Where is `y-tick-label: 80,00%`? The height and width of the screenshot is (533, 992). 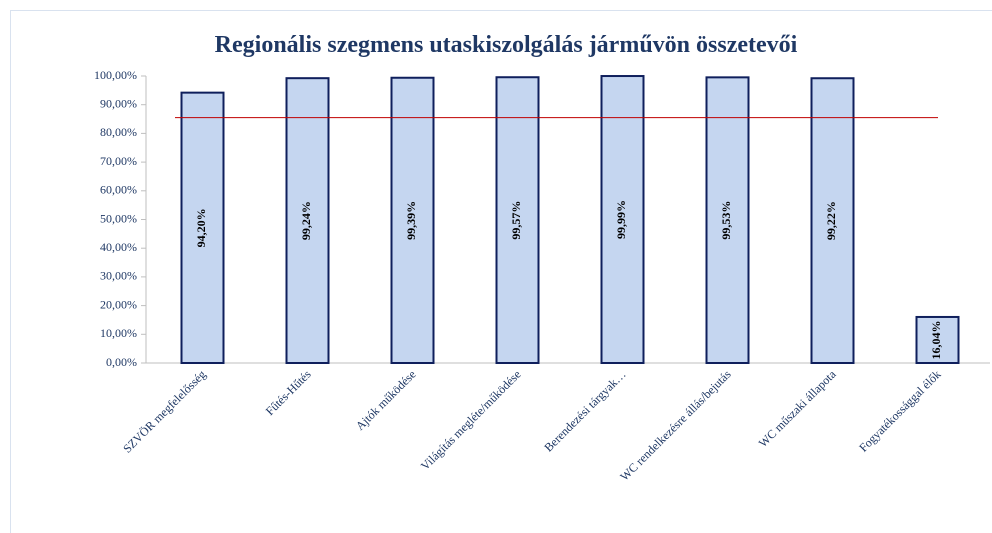 y-tick-label: 80,00% is located at coordinates (118, 132).